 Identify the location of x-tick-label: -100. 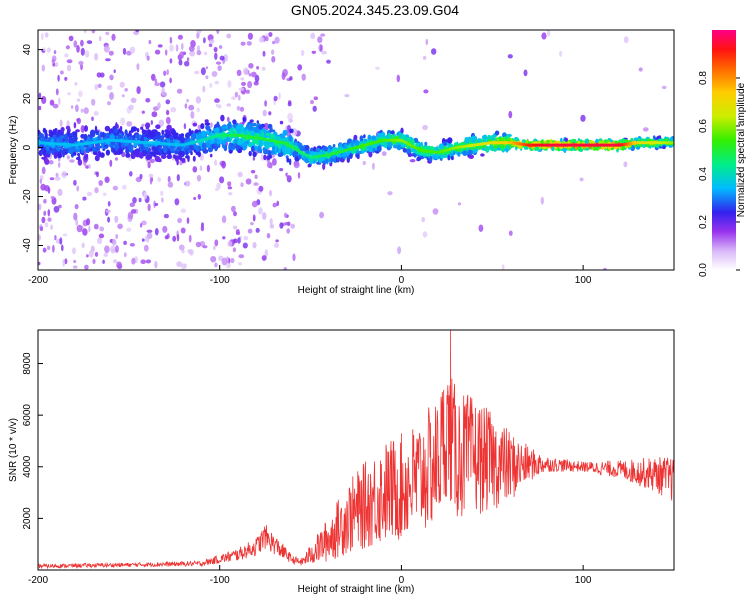
(220, 580).